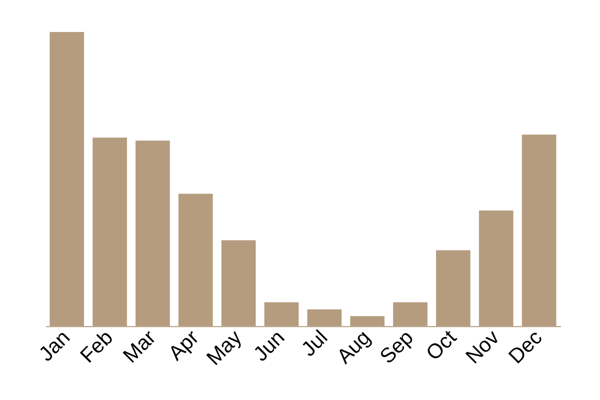  What do you see at coordinates (224, 348) in the screenshot?
I see `x-tick-label: May` at bounding box center [224, 348].